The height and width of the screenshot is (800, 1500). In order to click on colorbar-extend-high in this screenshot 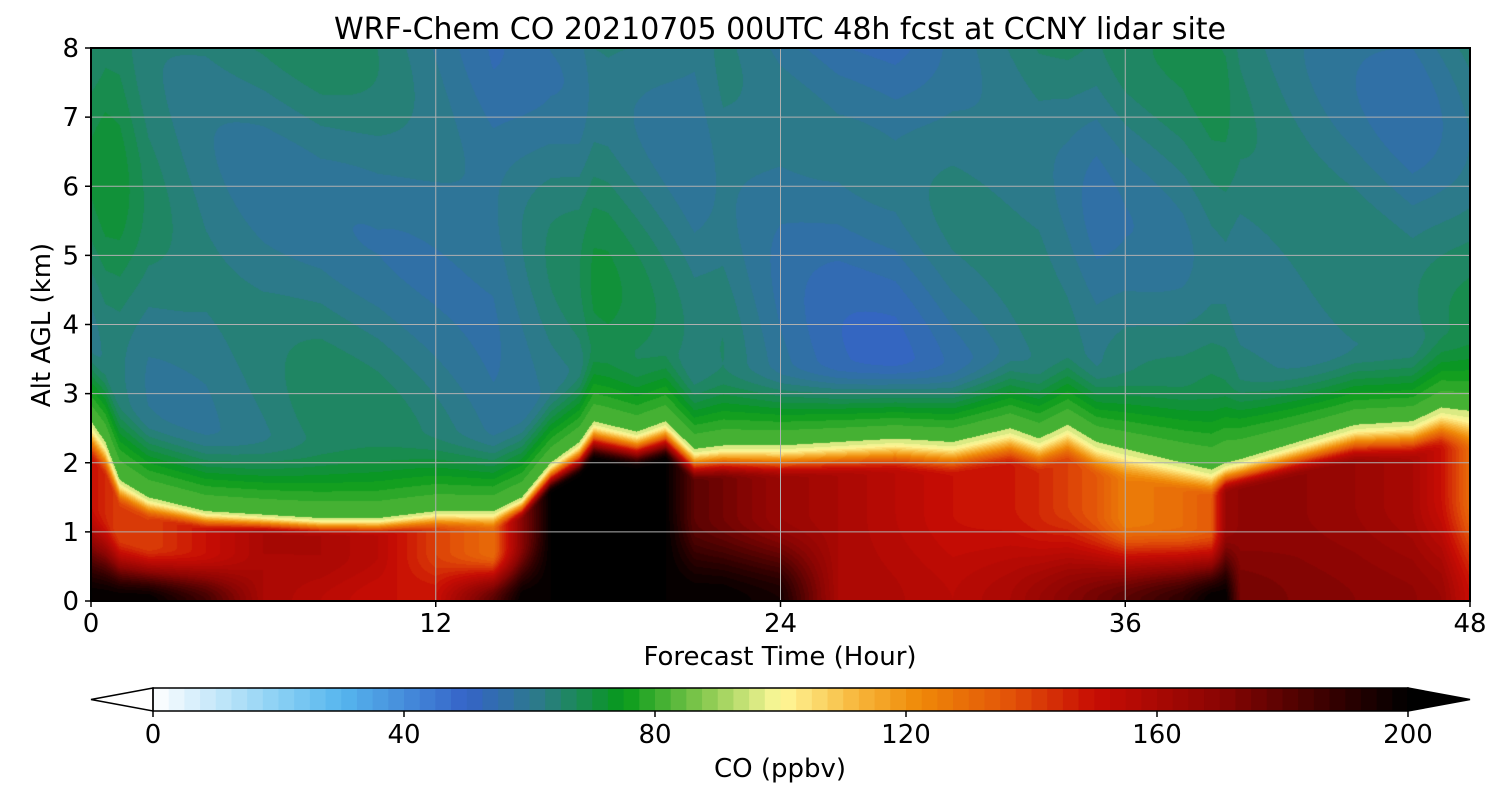, I will do `click(1439, 699)`.